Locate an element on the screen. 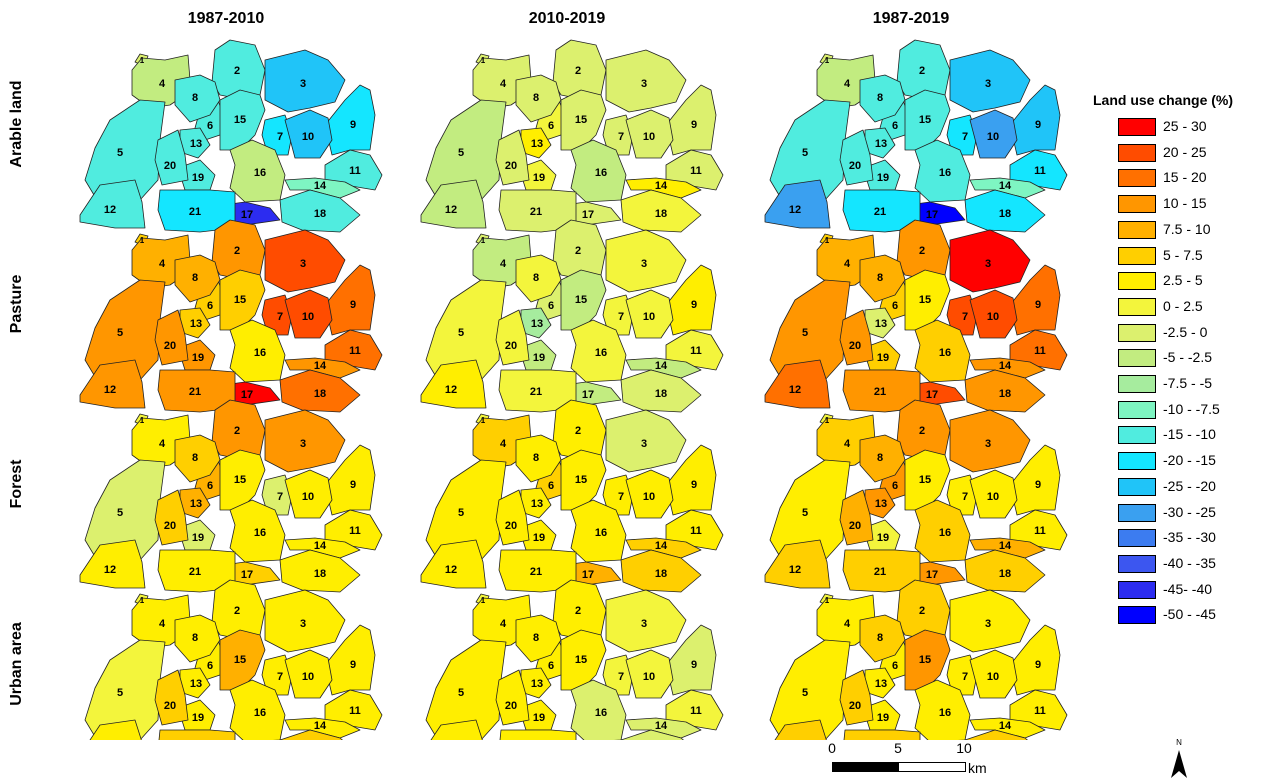 The image size is (1266, 781). legend-item: 20 - 25 is located at coordinates (1192, 152).